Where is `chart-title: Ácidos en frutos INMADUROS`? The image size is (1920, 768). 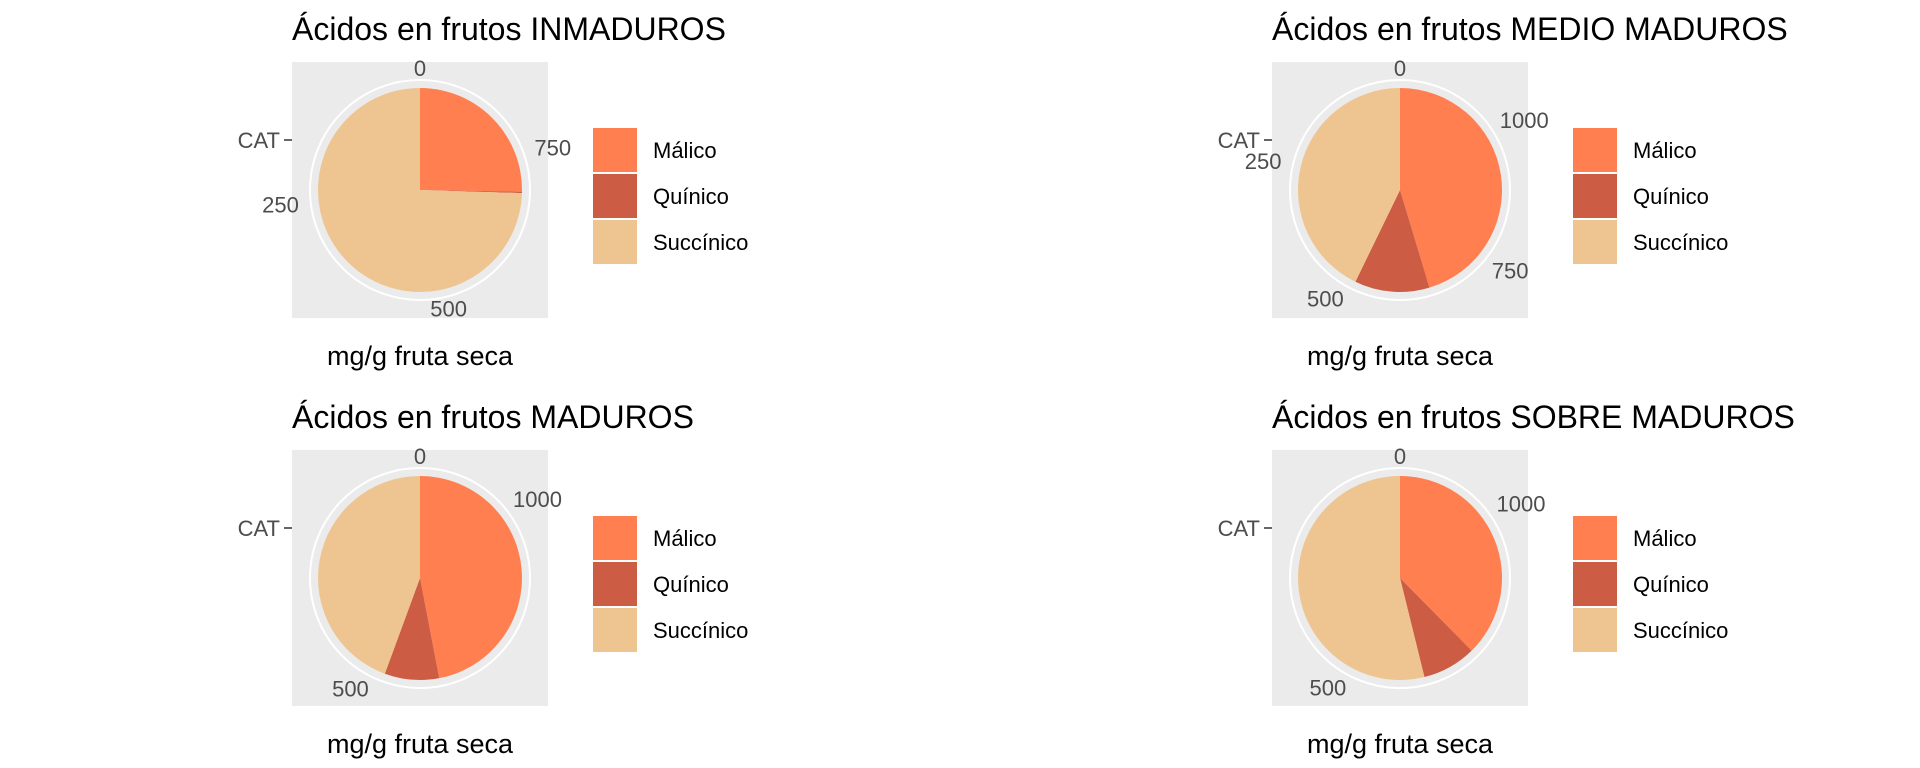 chart-title: Ácidos en frutos INMADUROS is located at coordinates (509, 29).